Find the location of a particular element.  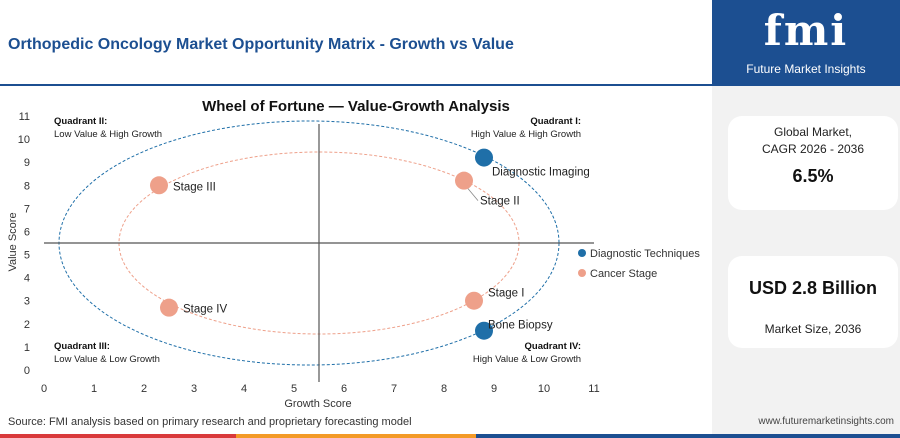

fmi-logo: fmi Future Market Insights is located at coordinates (806, 43).